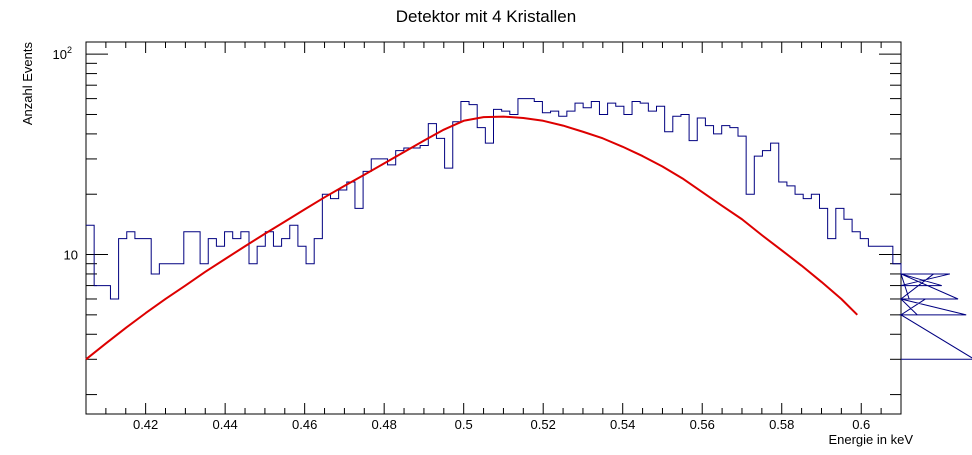 The image size is (972, 455). What do you see at coordinates (224, 424) in the screenshot?
I see `x-tick-label: 0.44` at bounding box center [224, 424].